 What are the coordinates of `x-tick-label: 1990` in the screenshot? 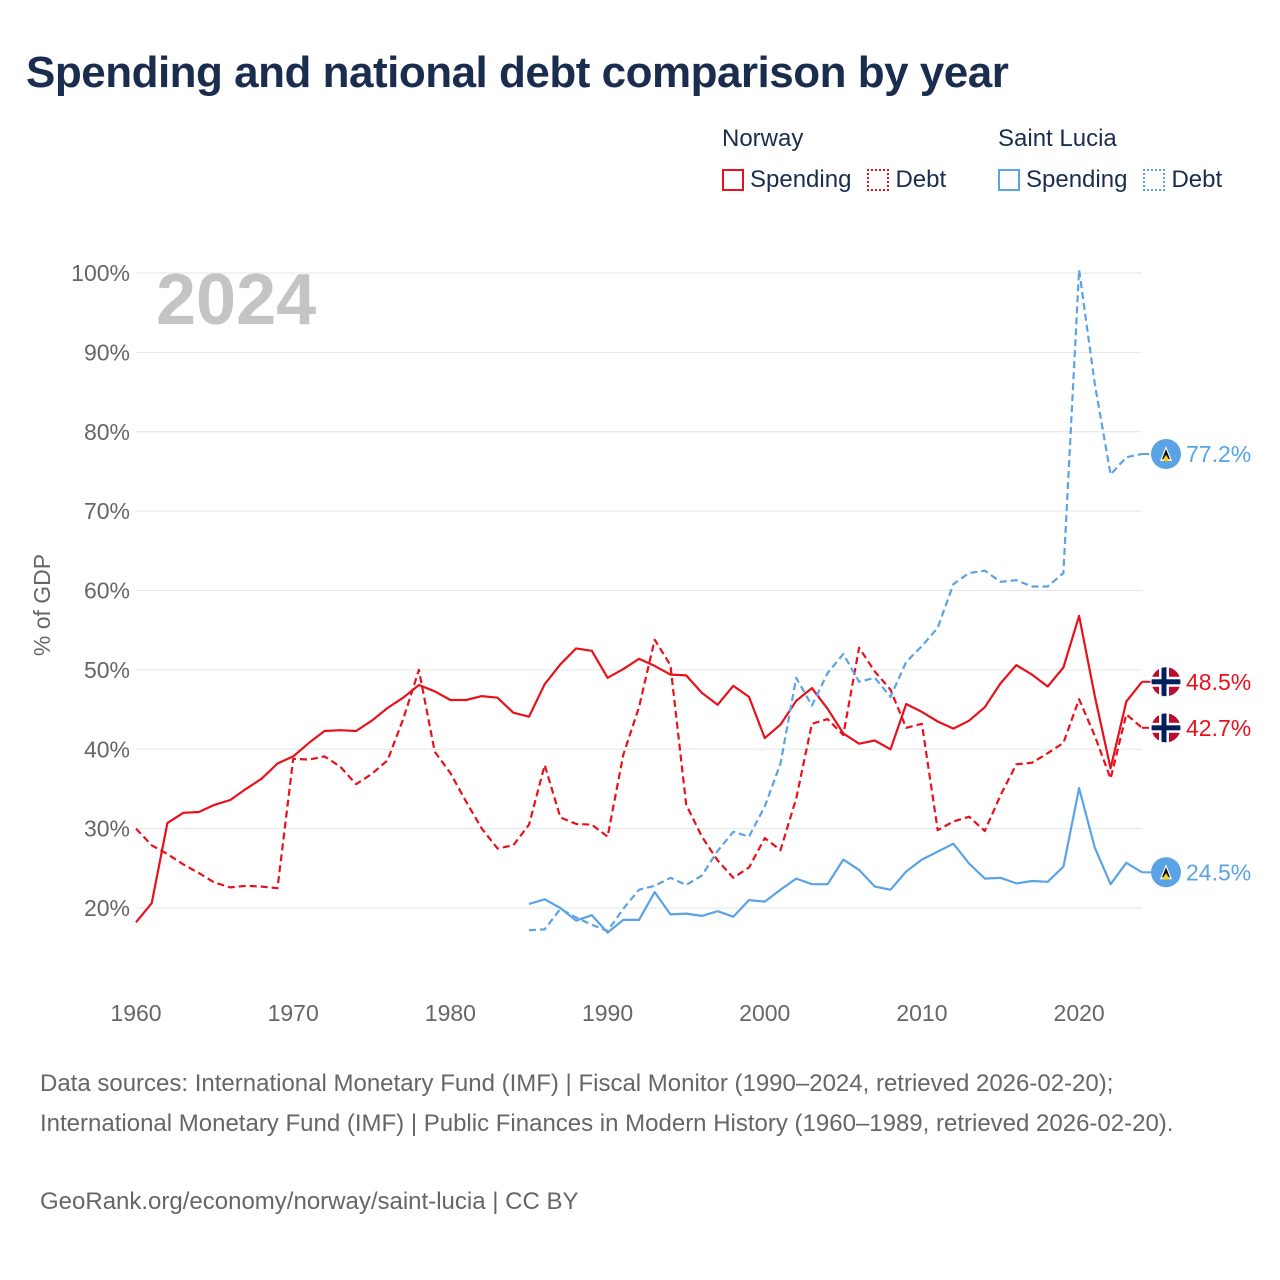 It's located at (607, 1013).